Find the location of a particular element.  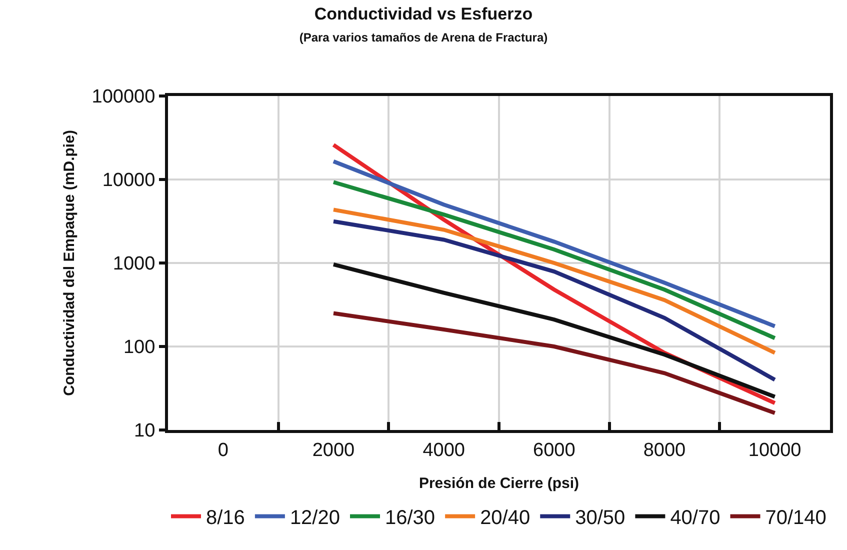

x-tick-label: 10000 is located at coordinates (775, 450).